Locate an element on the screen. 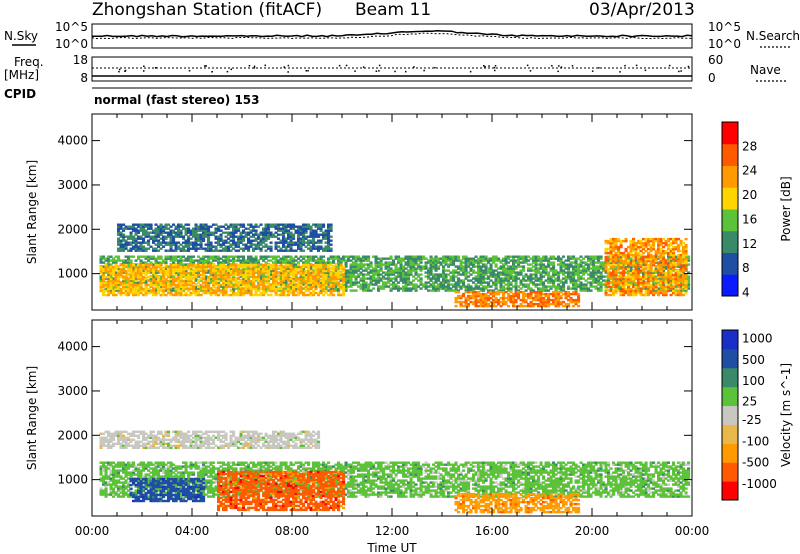  nsearch-curve is located at coordinates (392, 36).